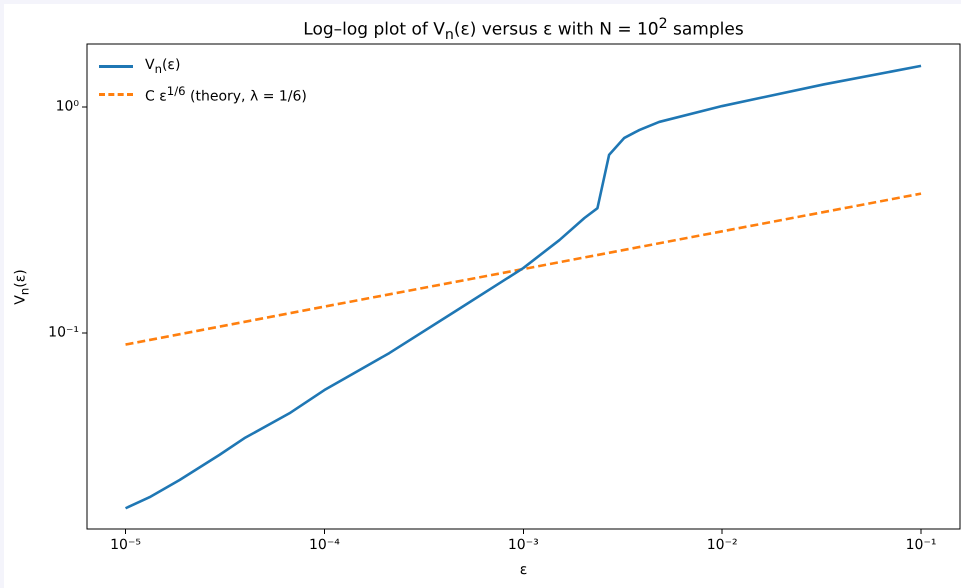 This screenshot has width=961, height=588. What do you see at coordinates (162, 66) in the screenshot?
I see `legend-label: V$_{n}$(ε)` at bounding box center [162, 66].